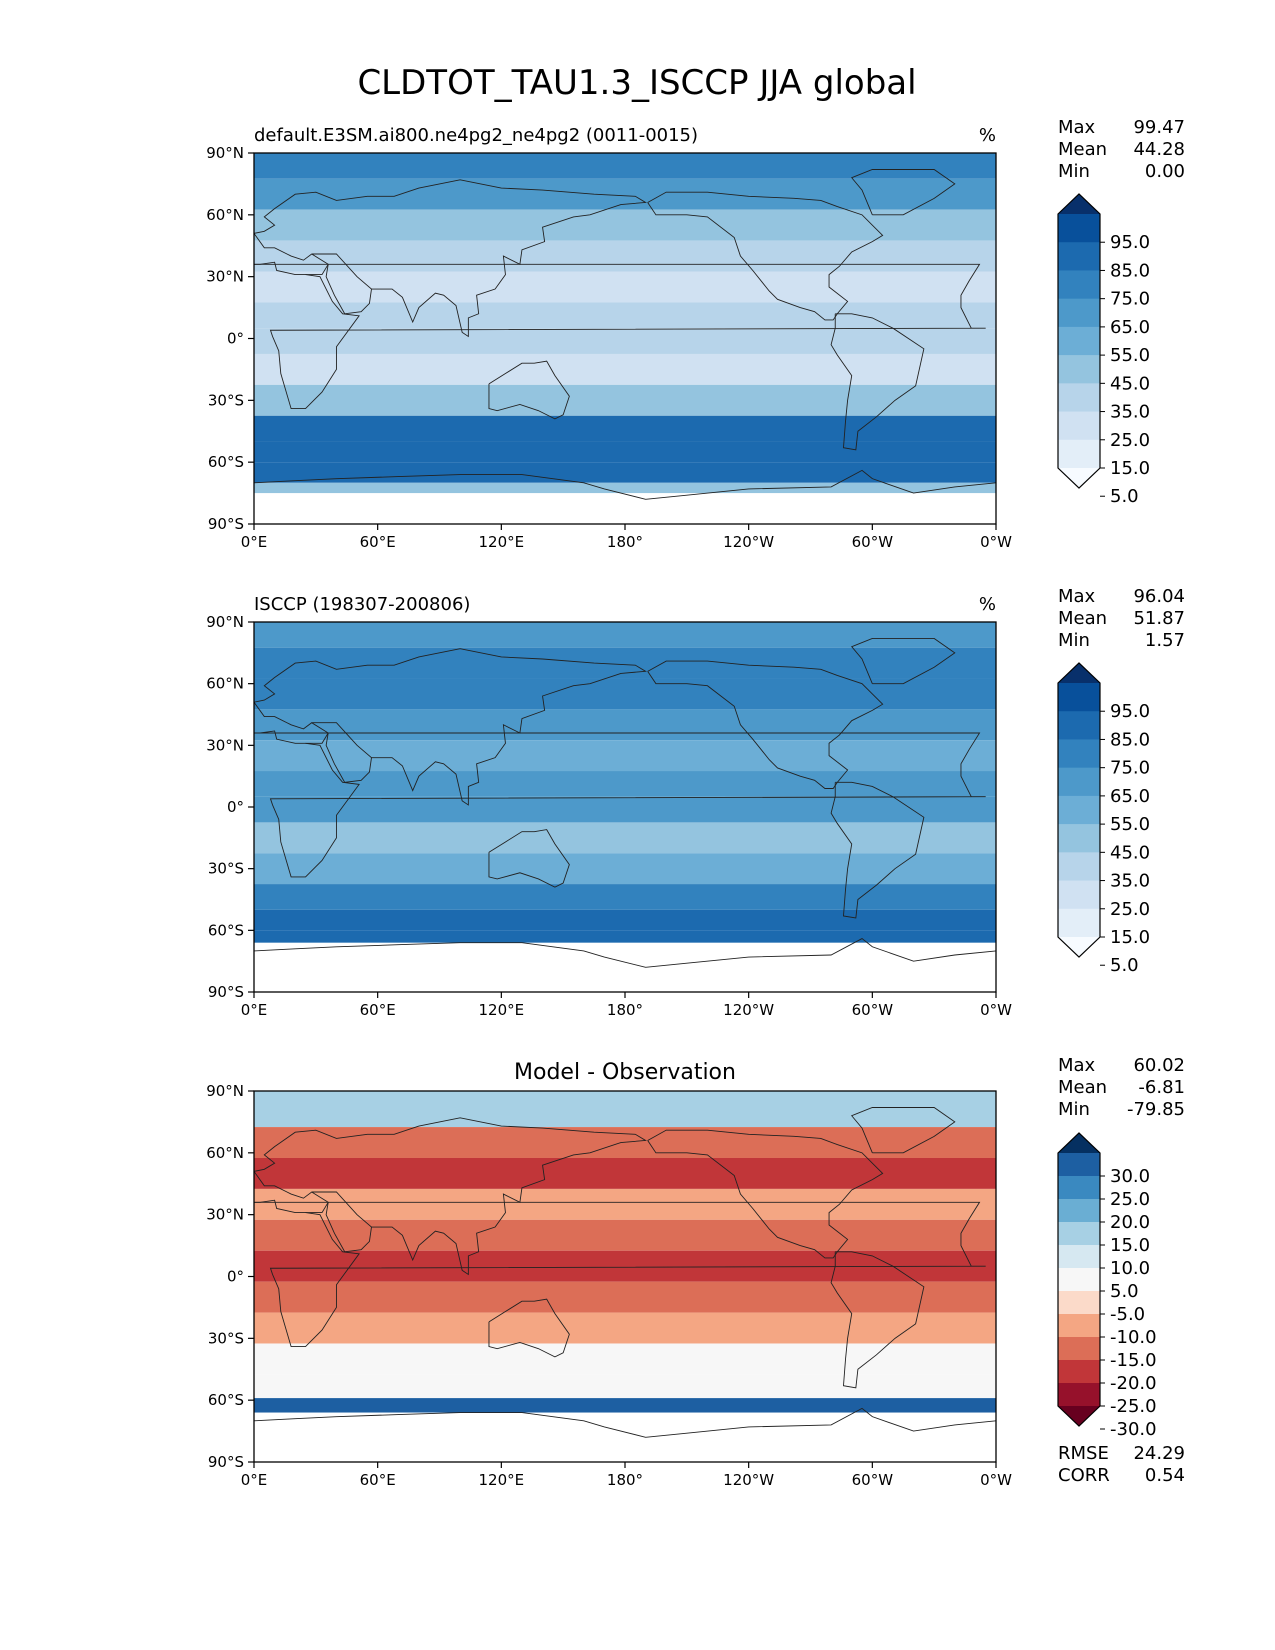 The image size is (1275, 1650). I want to click on stat-value: 44.28, so click(1159, 149).